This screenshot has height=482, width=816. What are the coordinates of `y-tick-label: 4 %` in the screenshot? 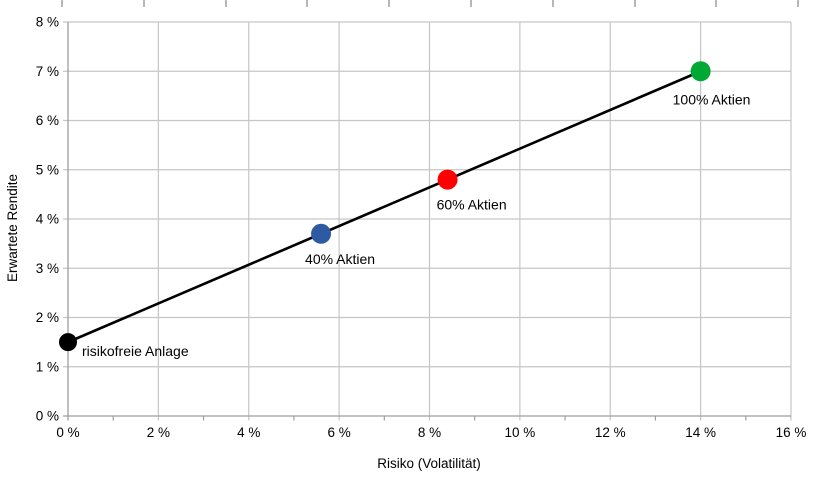 It's located at (47, 219).